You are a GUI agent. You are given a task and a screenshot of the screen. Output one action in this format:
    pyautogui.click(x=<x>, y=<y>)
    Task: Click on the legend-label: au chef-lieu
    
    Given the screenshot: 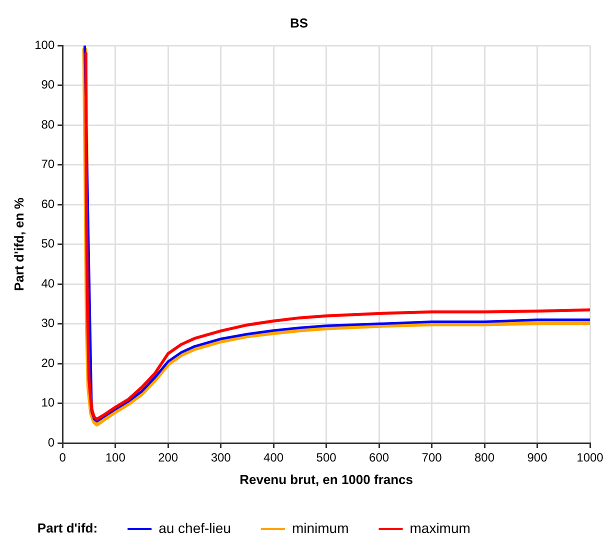 What is the action you would take?
    pyautogui.click(x=194, y=528)
    